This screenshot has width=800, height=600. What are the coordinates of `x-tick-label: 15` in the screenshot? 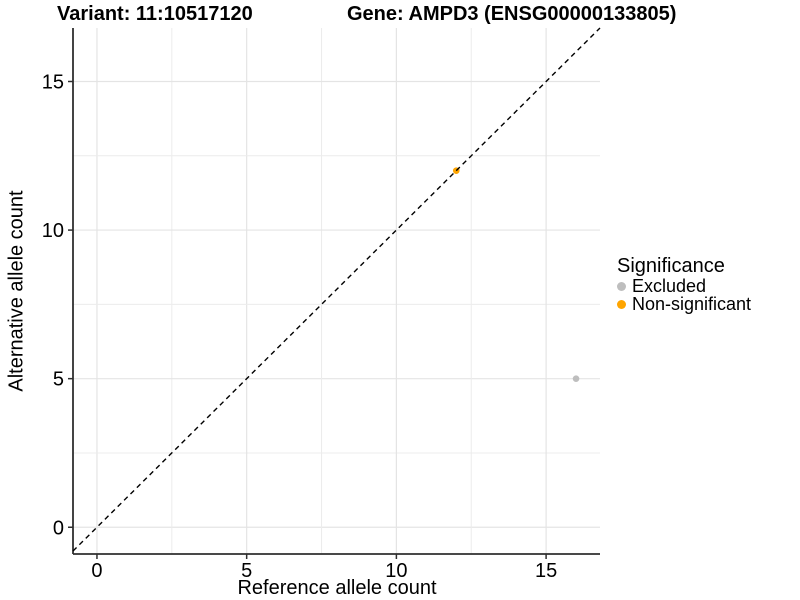 It's located at (546, 571).